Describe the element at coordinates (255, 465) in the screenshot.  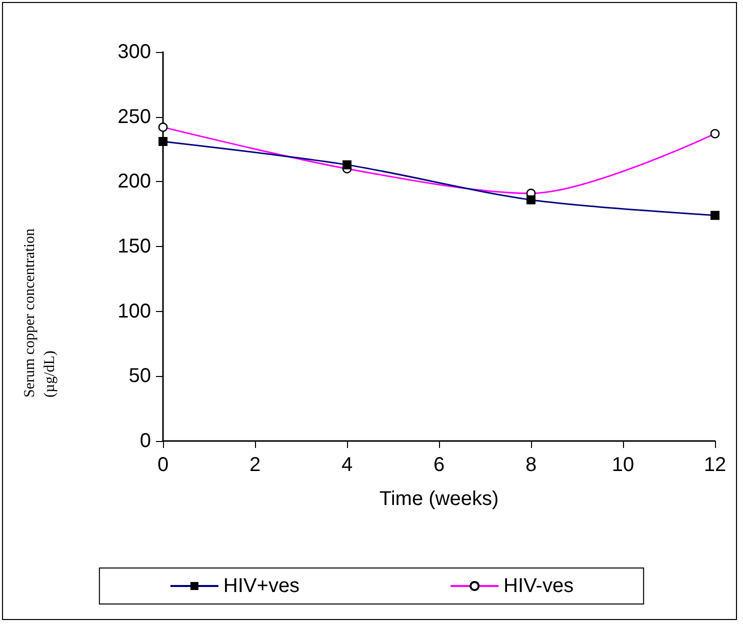
I see `x-tick-label: 2` at that location.